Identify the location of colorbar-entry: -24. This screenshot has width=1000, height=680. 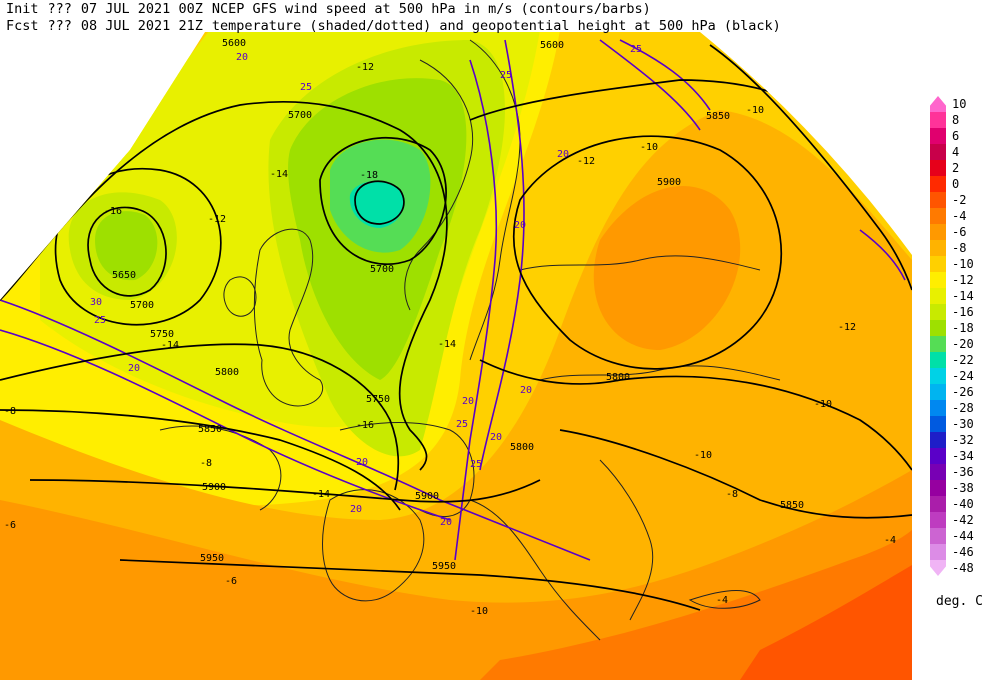
(959, 376).